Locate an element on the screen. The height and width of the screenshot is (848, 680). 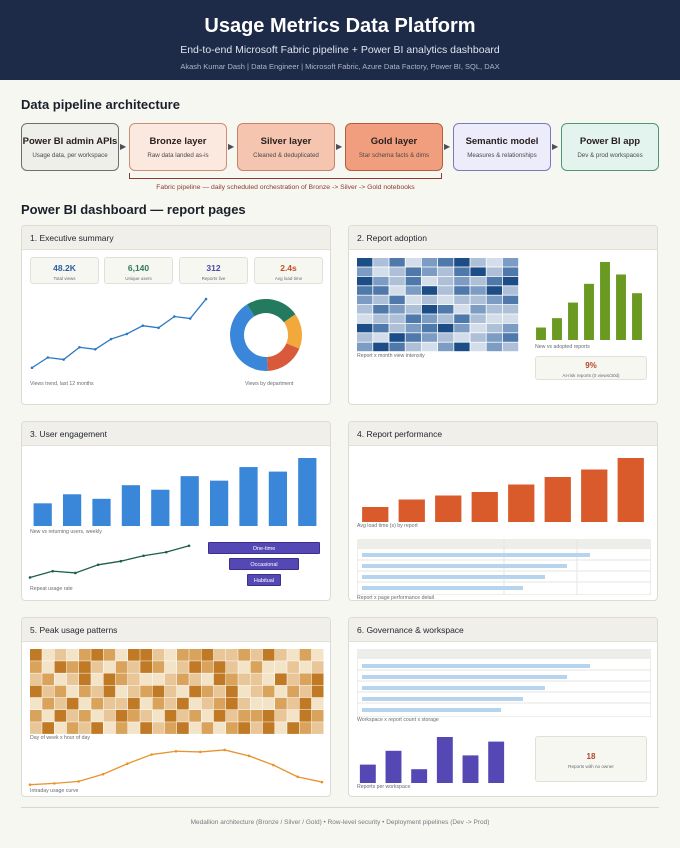
orchestration-brace is located at coordinates (285, 176).